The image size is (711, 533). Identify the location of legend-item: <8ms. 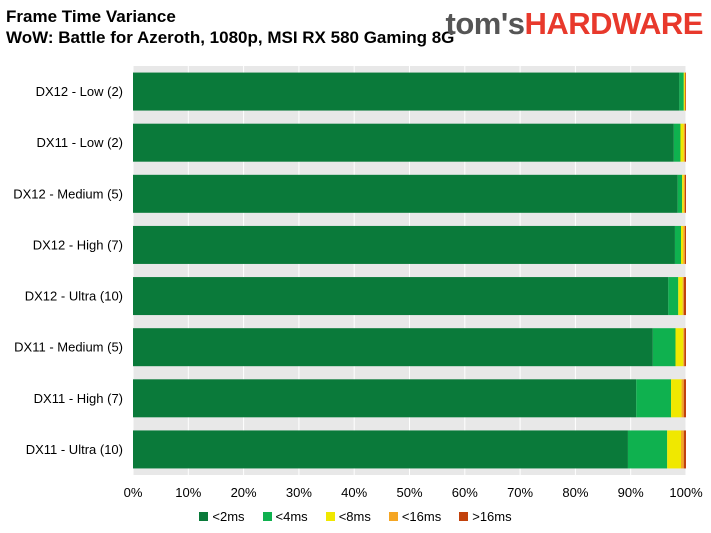
(348, 516).